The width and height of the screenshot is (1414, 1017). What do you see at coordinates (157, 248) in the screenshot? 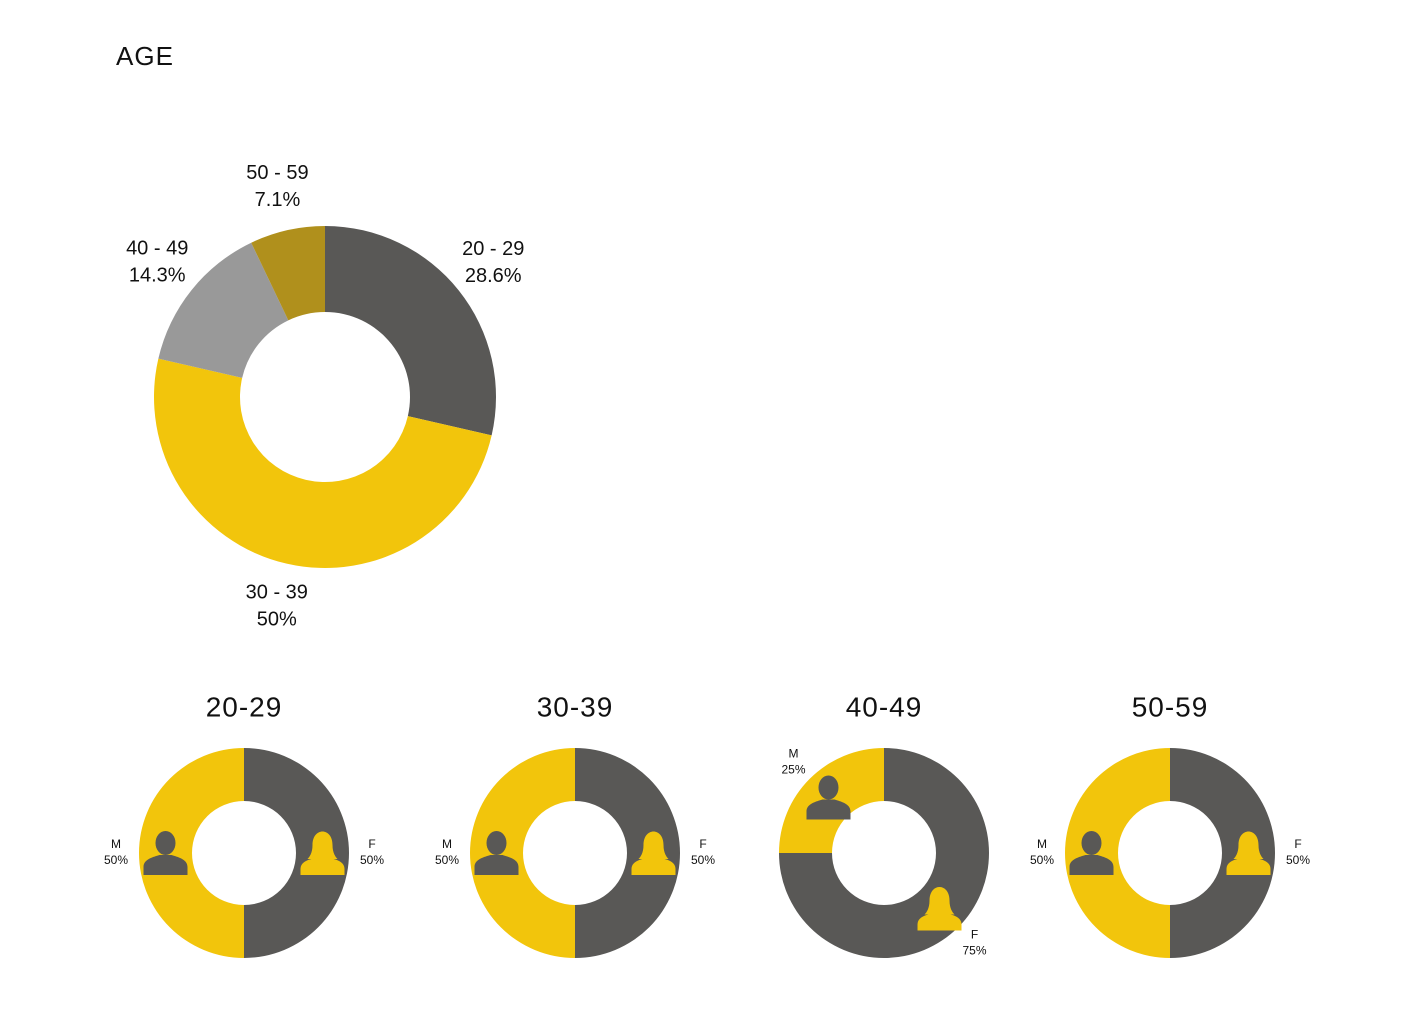
I see `slice-label: 40 - 49` at bounding box center [157, 248].